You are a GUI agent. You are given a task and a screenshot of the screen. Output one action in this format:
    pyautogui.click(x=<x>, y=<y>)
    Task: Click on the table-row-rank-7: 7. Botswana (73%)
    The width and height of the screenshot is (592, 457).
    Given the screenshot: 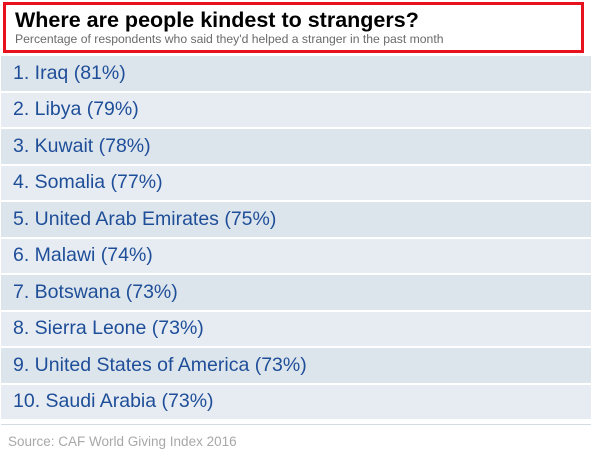 What is the action you would take?
    pyautogui.click(x=296, y=293)
    